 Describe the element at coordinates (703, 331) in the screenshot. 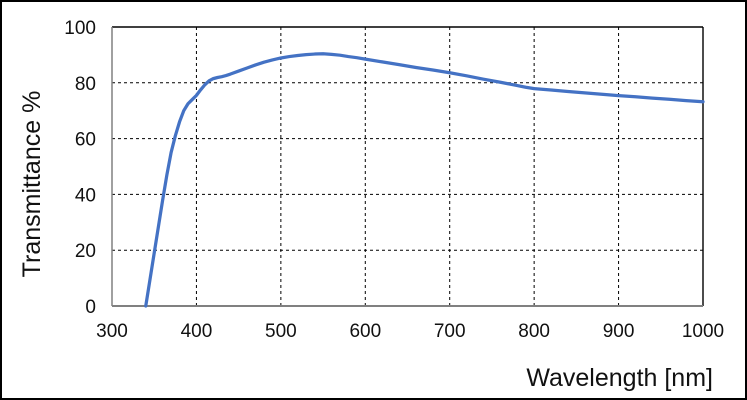

I see `x-tick-label: 1000` at that location.